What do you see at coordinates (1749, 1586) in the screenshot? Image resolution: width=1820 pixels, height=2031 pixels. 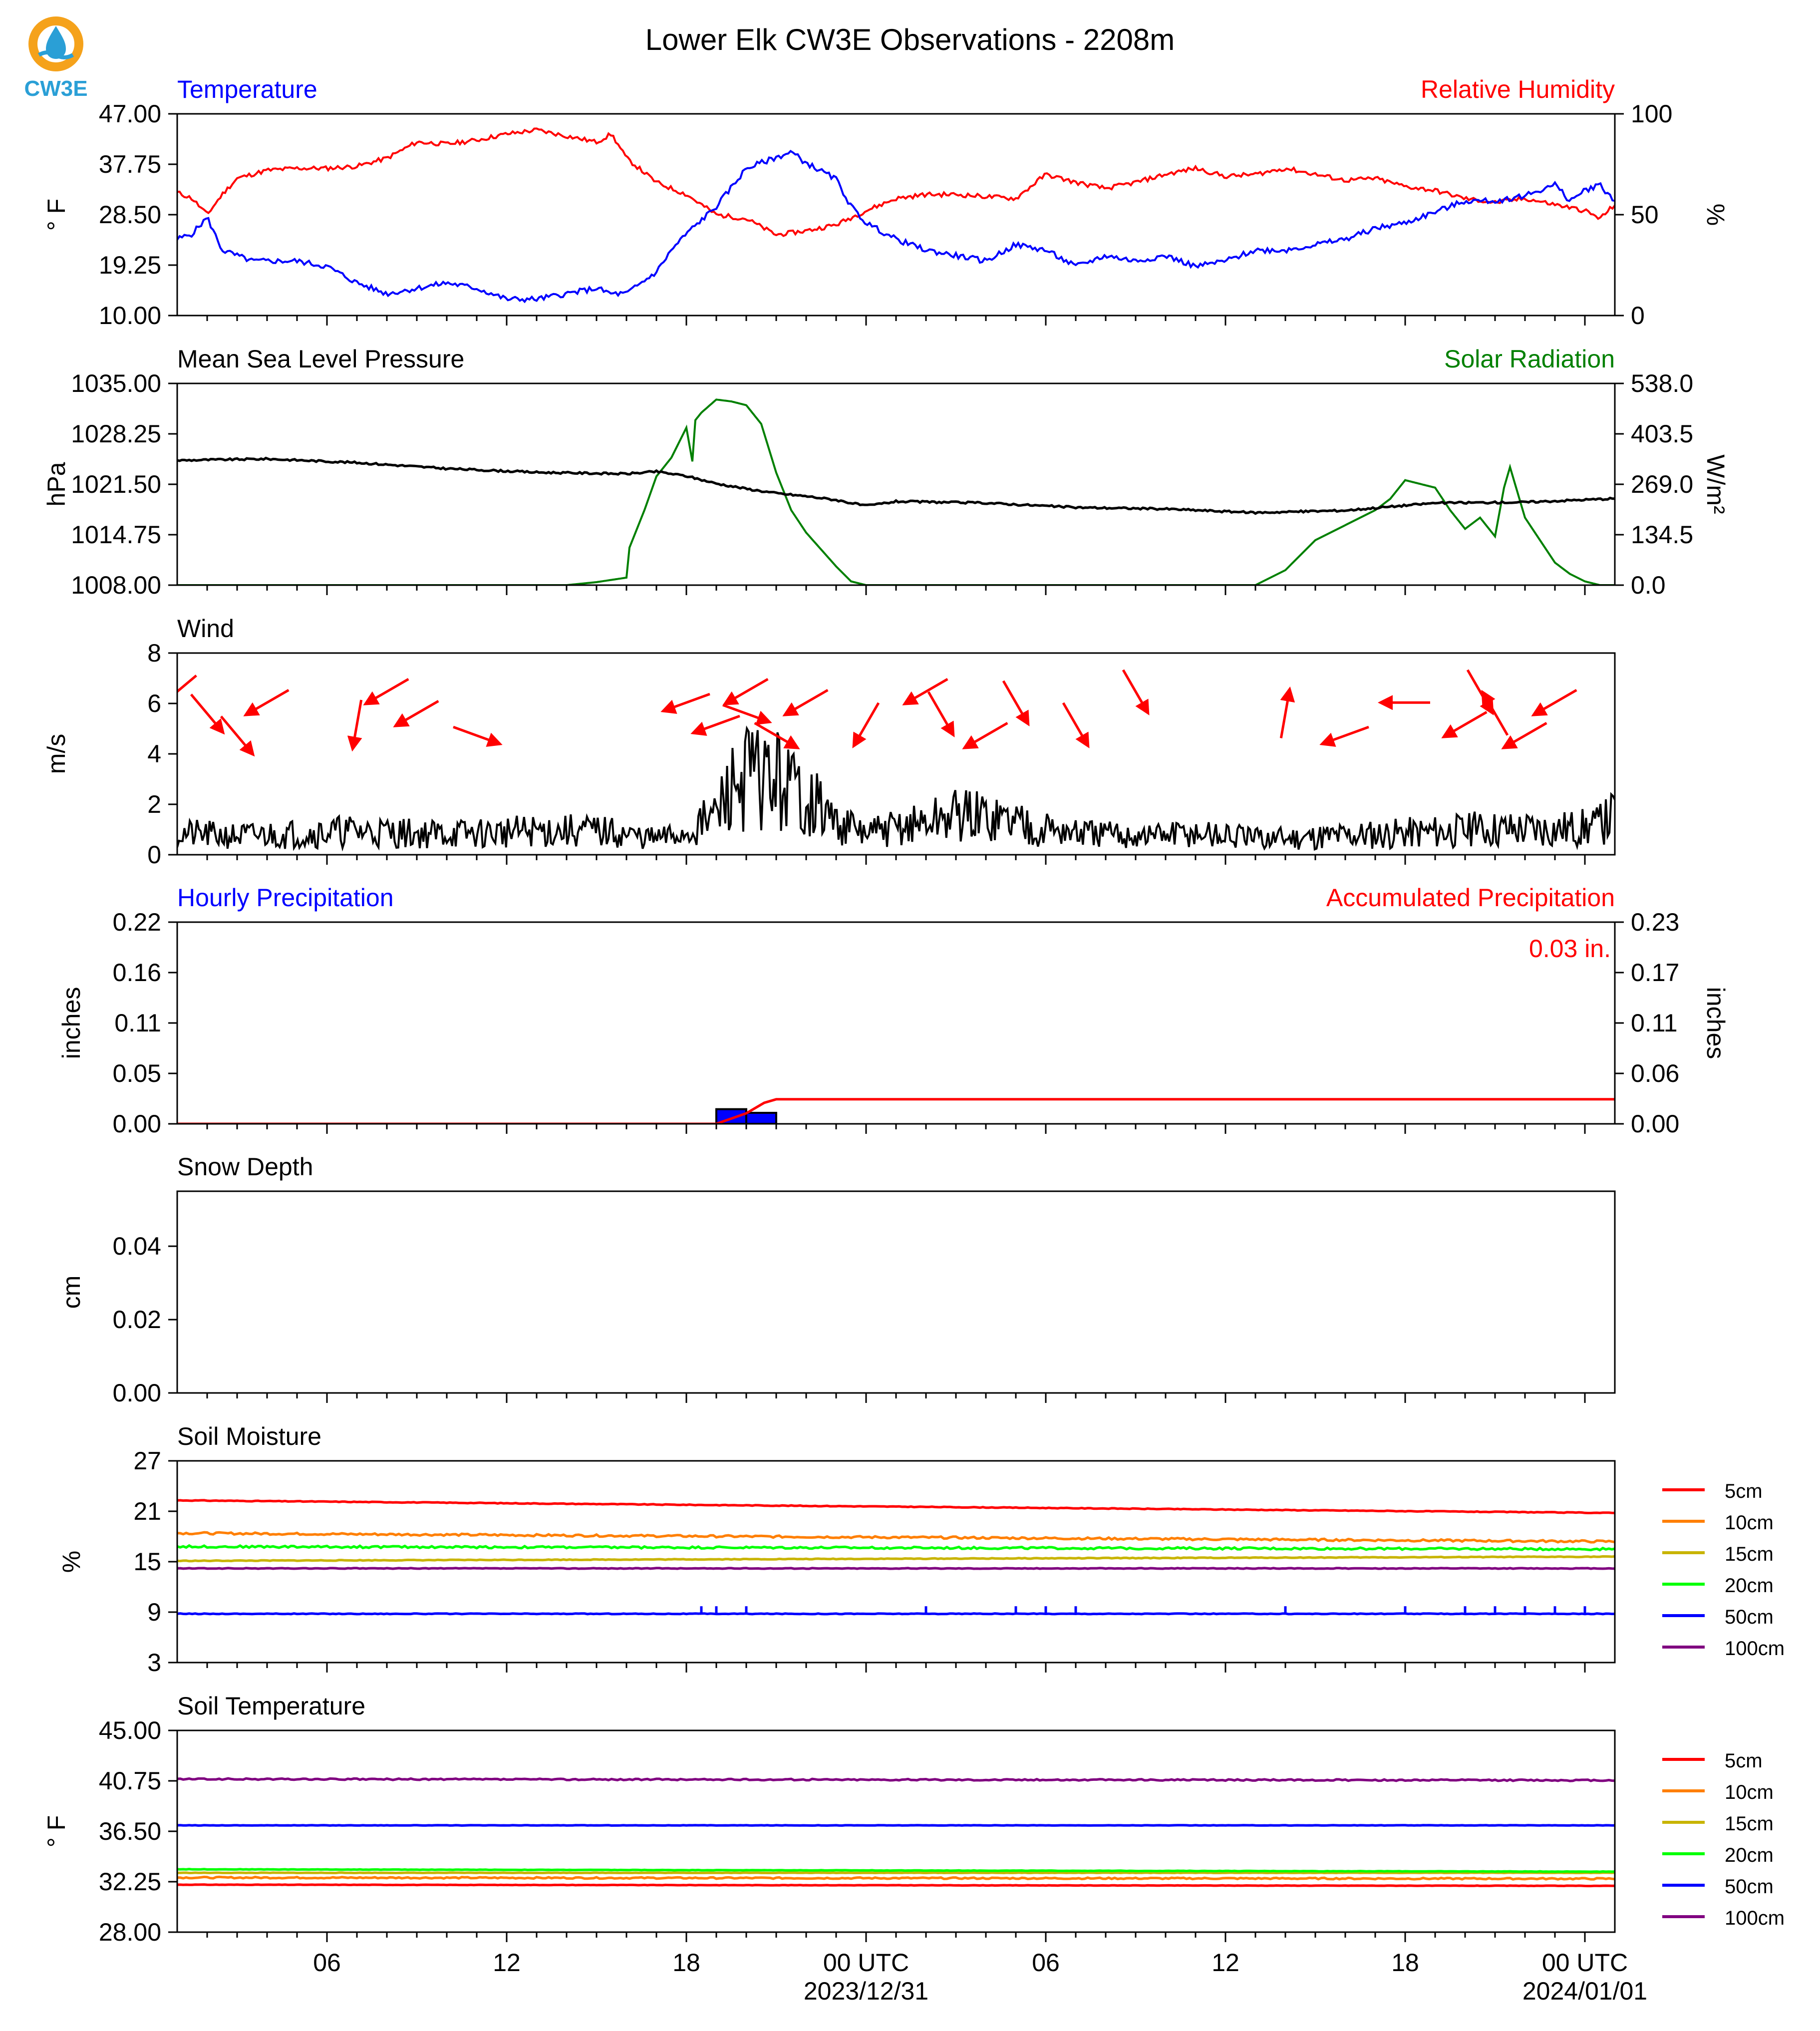 I see `legend-label: 20cm` at bounding box center [1749, 1586].